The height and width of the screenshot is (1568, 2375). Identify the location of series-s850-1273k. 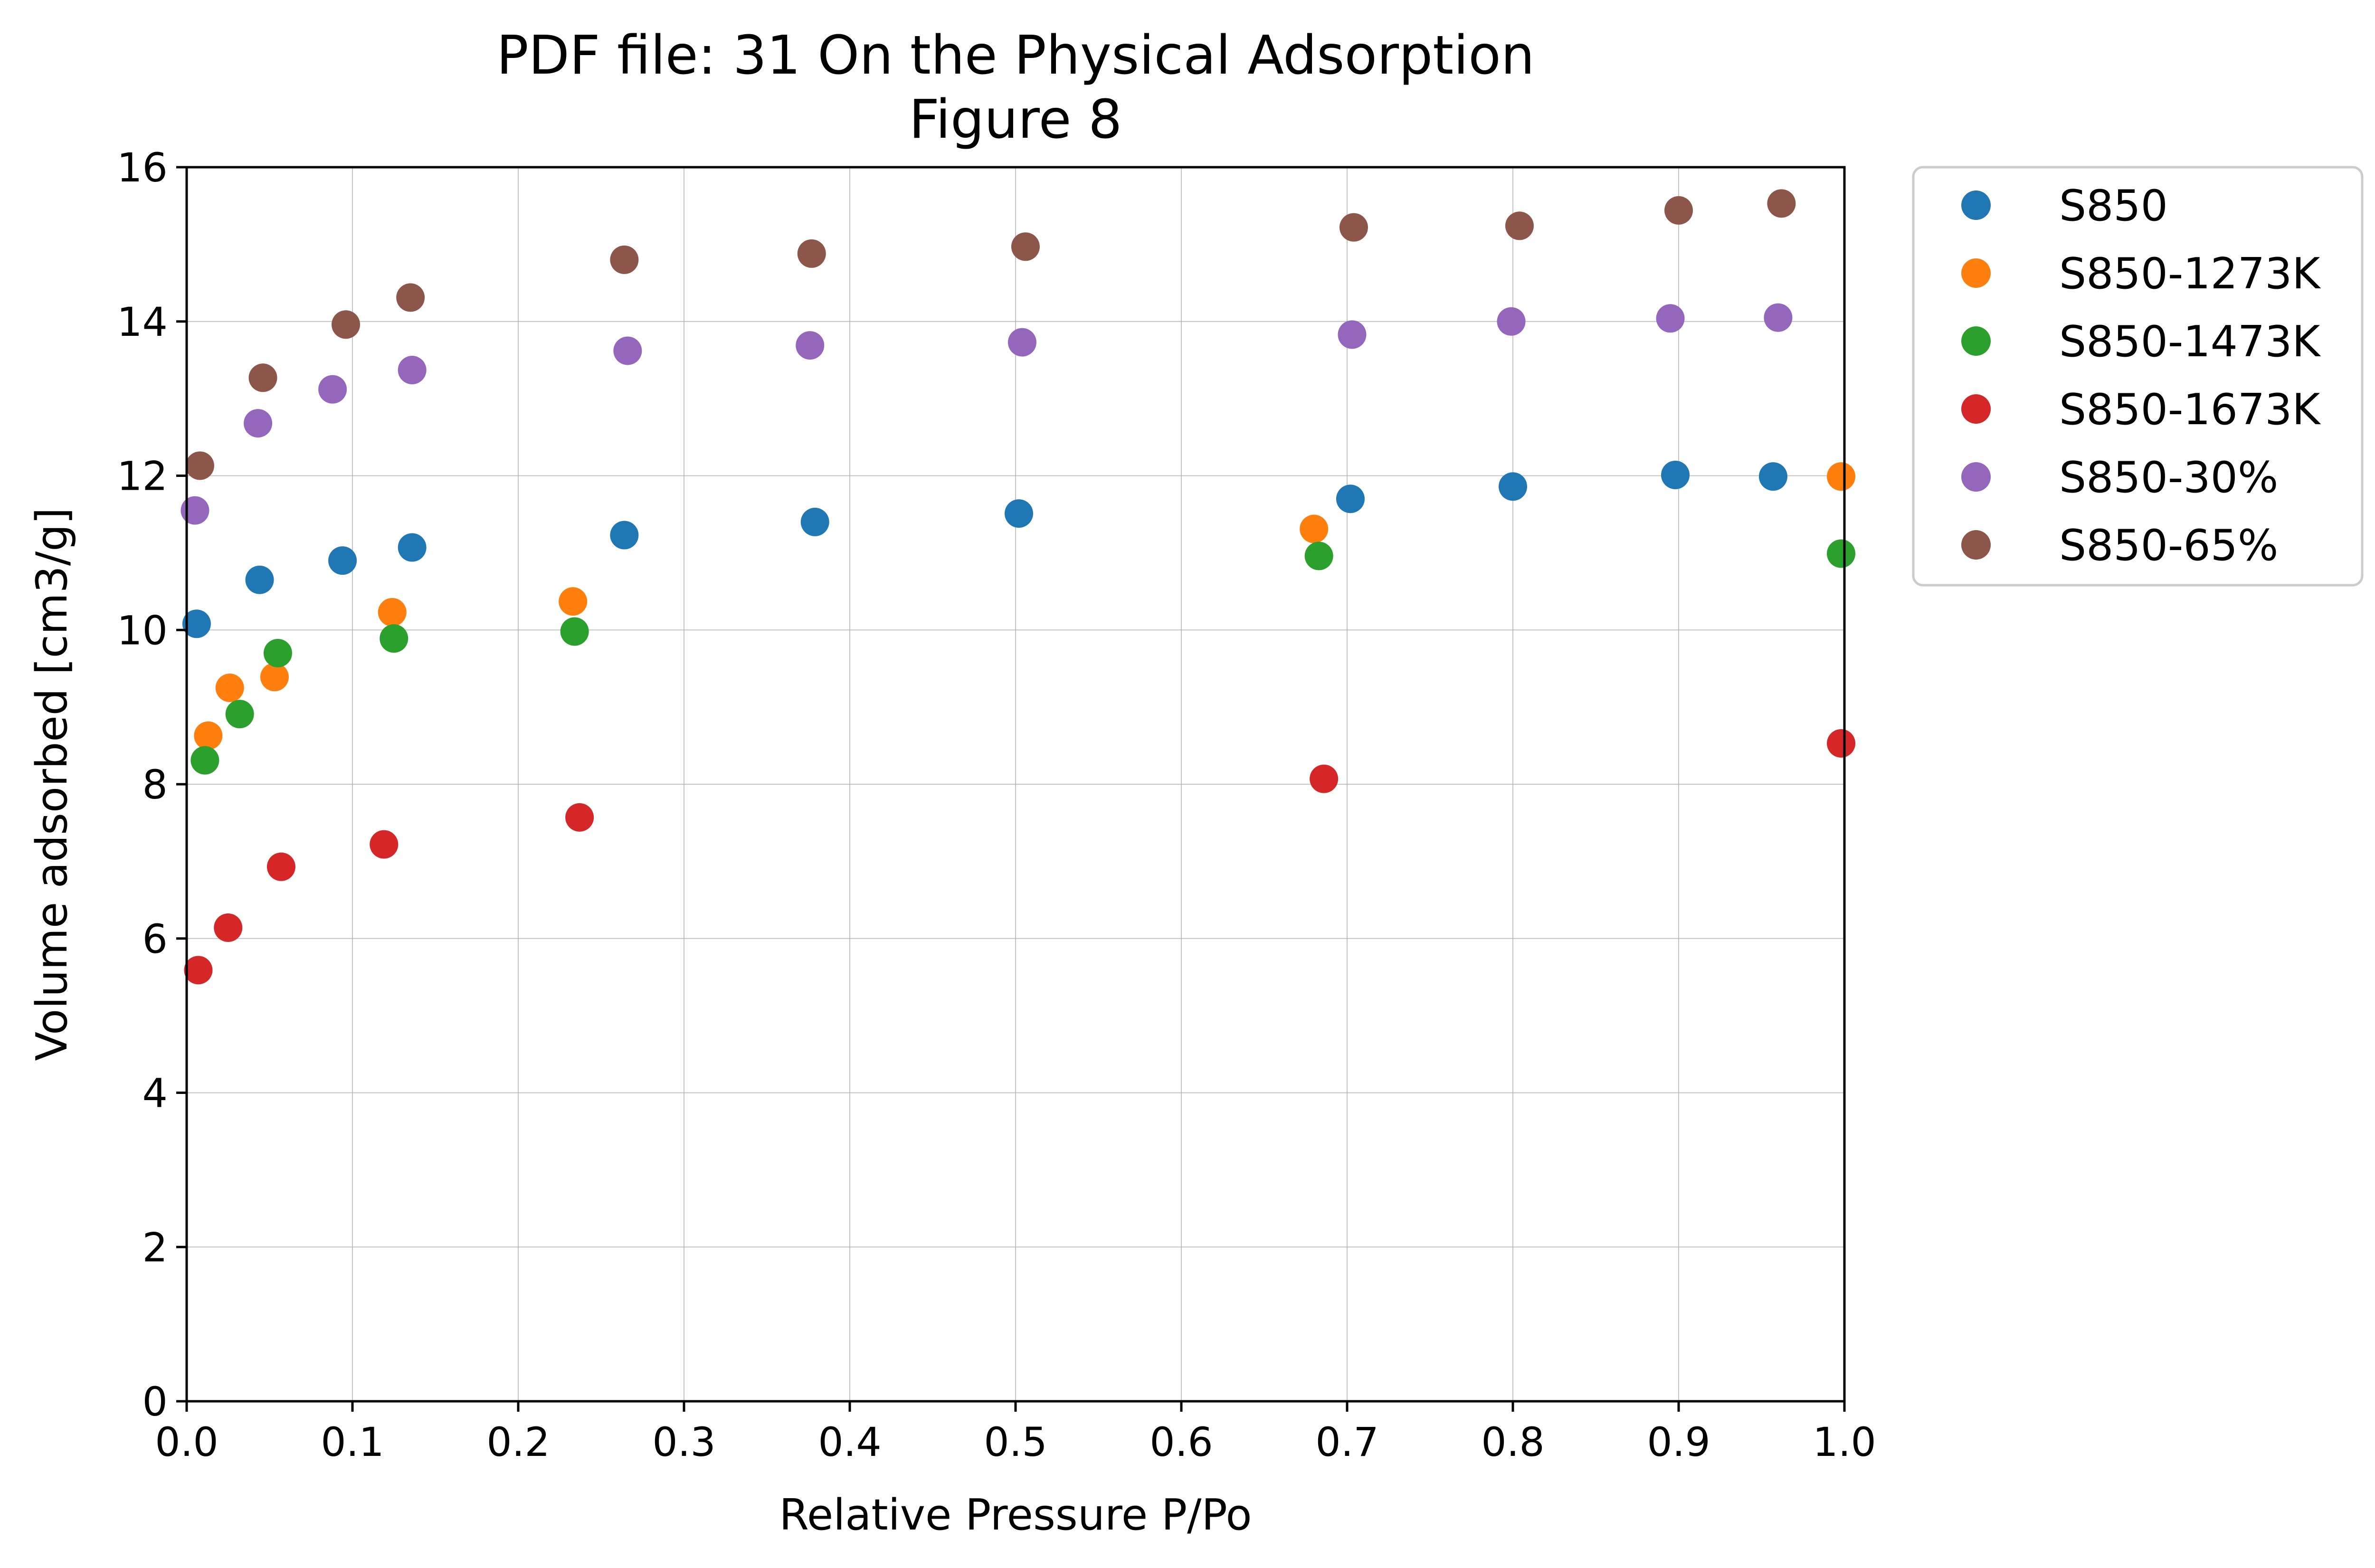
(1025, 606).